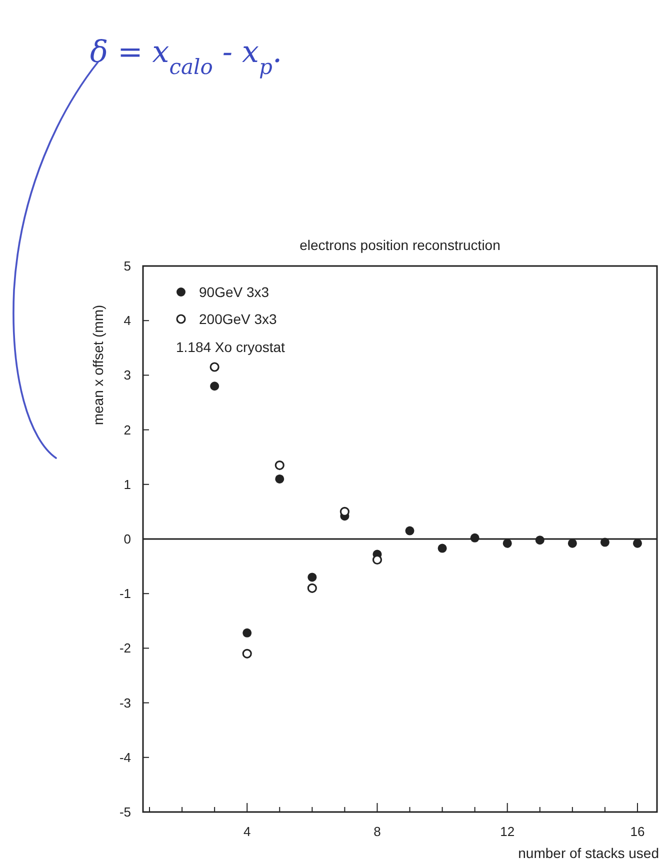 This screenshot has width=670, height=866. What do you see at coordinates (247, 831) in the screenshot?
I see `x-tick-label: 4` at bounding box center [247, 831].